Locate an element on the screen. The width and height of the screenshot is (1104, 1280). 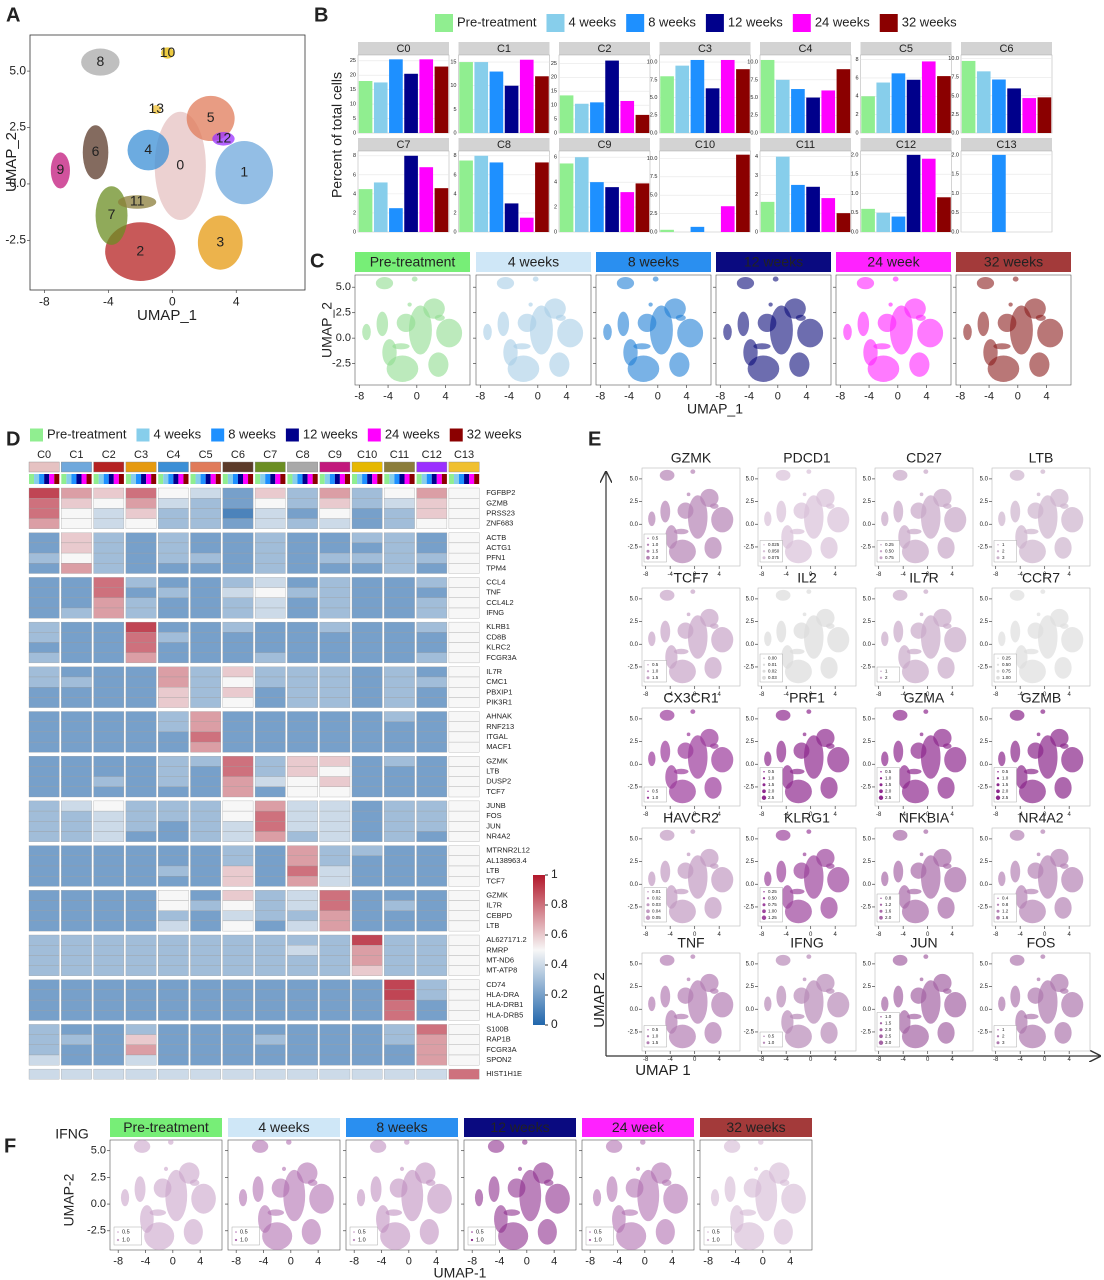
gene-label: DUSP2 is located at coordinates (498, 781).